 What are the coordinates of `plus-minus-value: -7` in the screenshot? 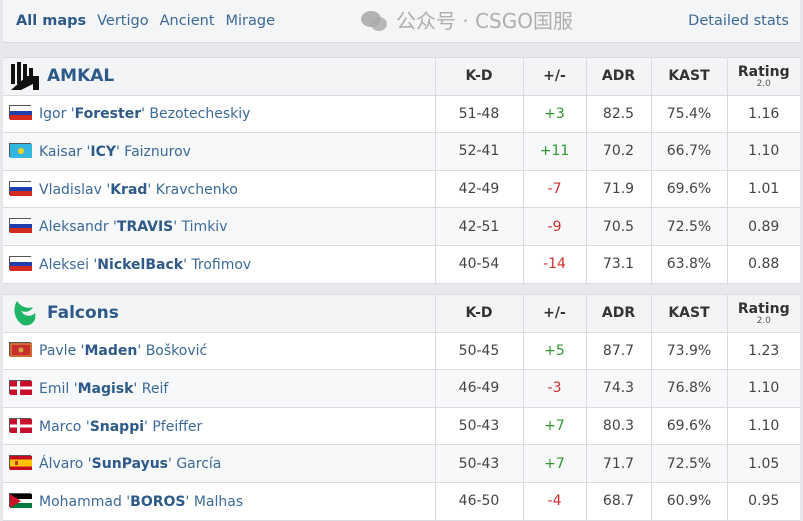 It's located at (554, 189).